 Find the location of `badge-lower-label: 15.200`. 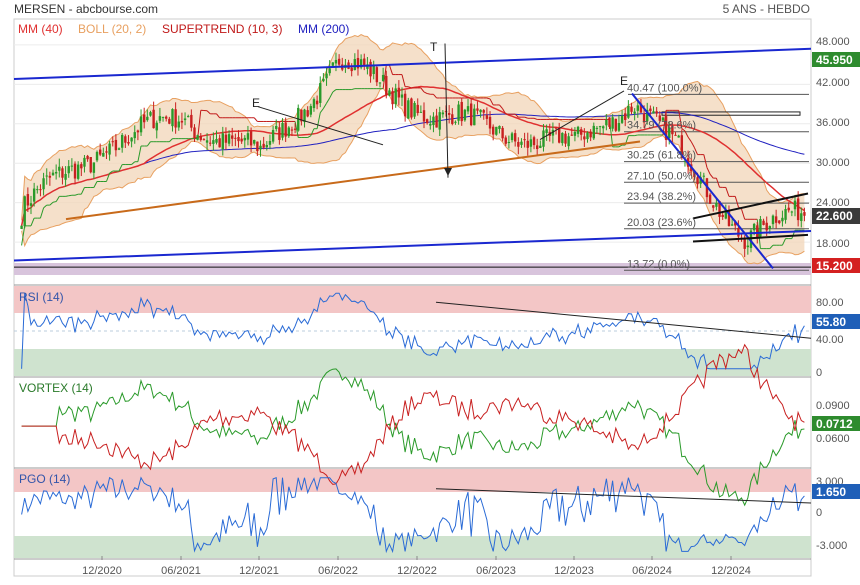

badge-lower-label: 15.200 is located at coordinates (834, 266).